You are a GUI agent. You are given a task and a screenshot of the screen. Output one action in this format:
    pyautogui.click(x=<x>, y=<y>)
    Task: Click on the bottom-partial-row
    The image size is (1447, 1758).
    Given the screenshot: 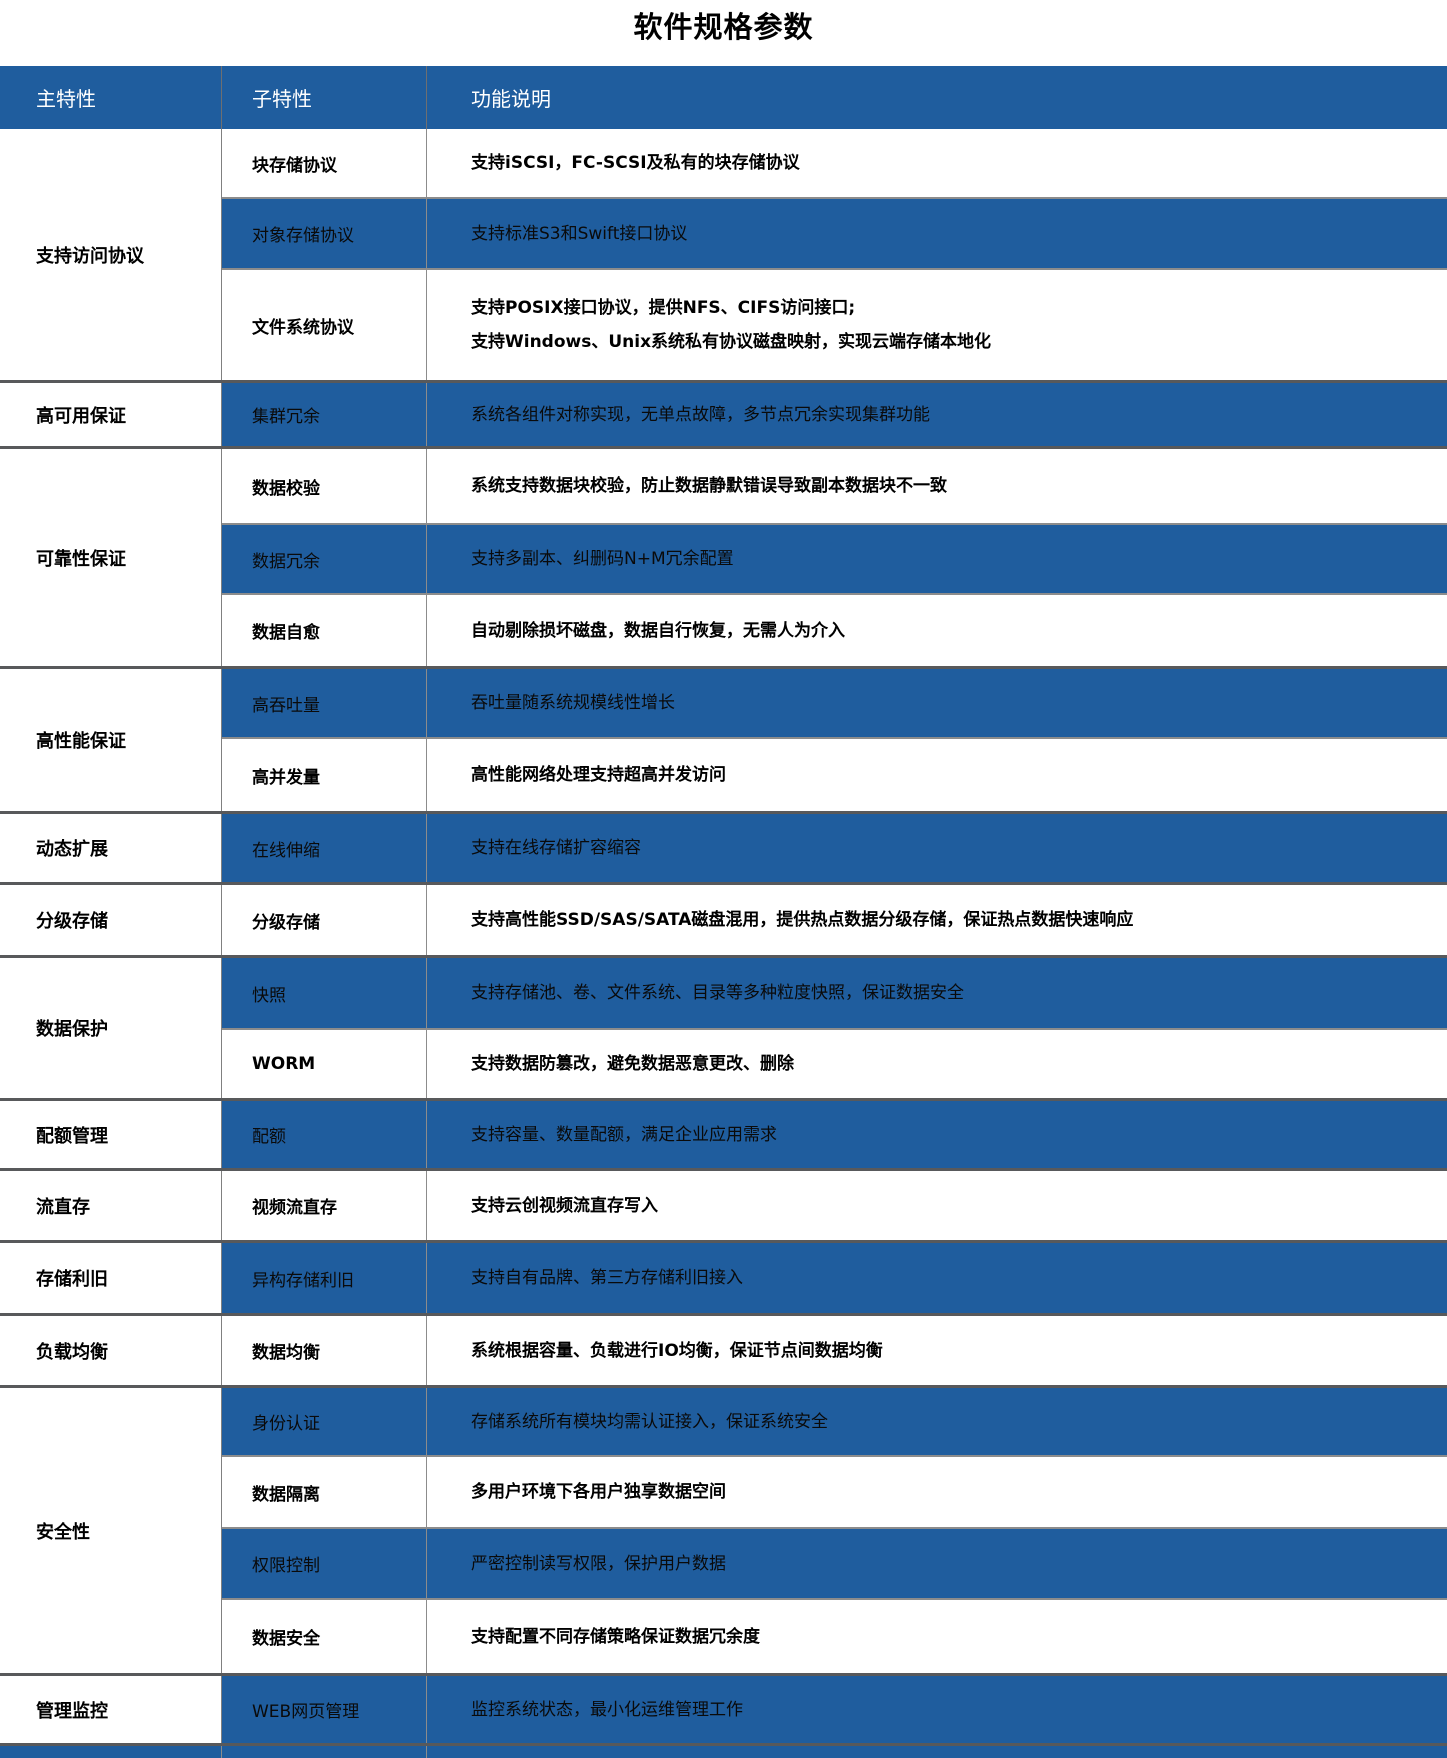 What is the action you would take?
    pyautogui.click(x=723, y=1752)
    